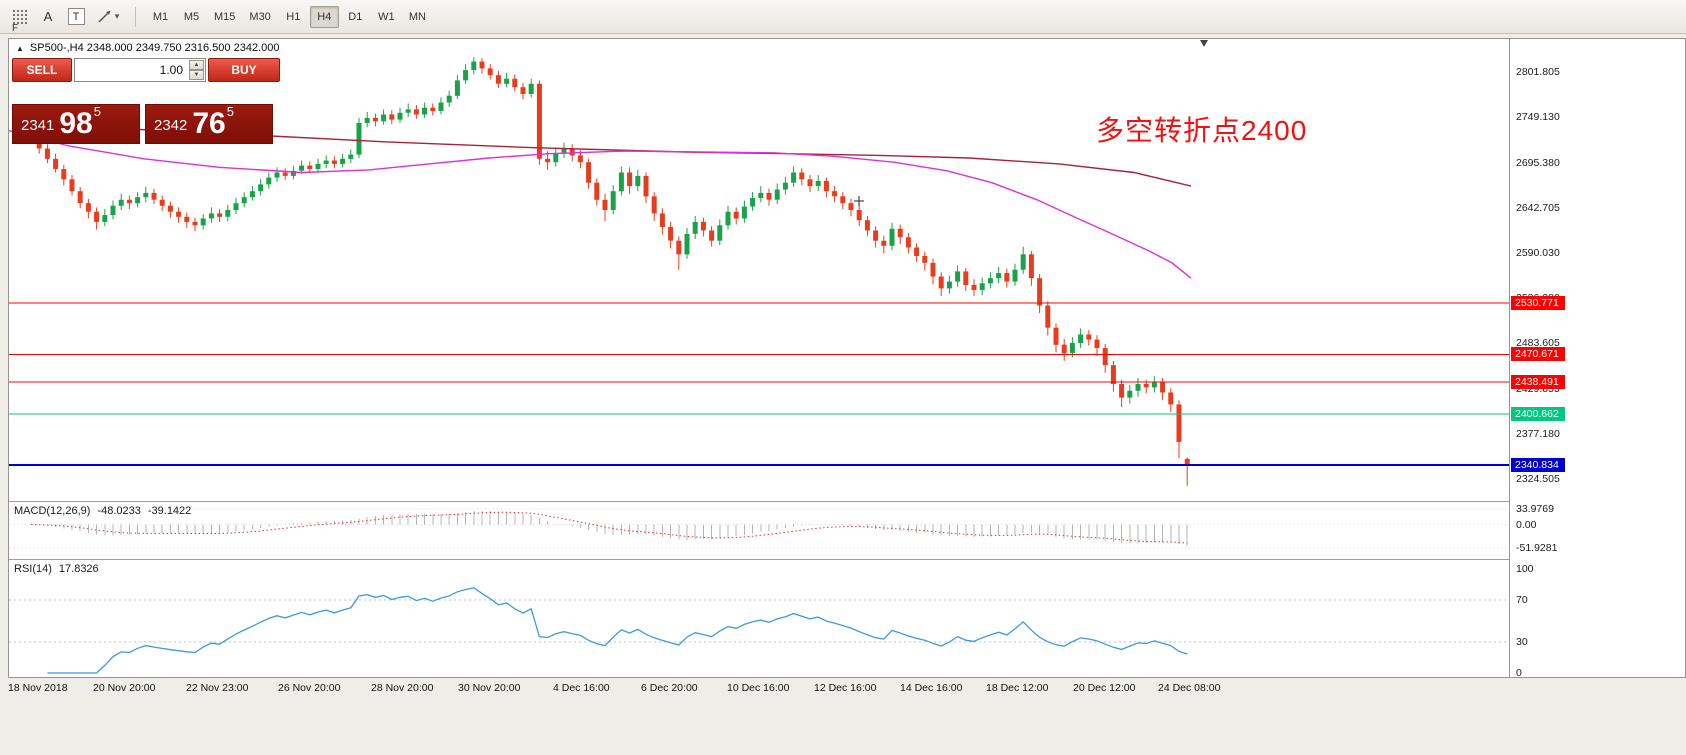 This screenshot has height=755, width=1686. What do you see at coordinates (104, 16) in the screenshot?
I see `trendline-icon` at bounding box center [104, 16].